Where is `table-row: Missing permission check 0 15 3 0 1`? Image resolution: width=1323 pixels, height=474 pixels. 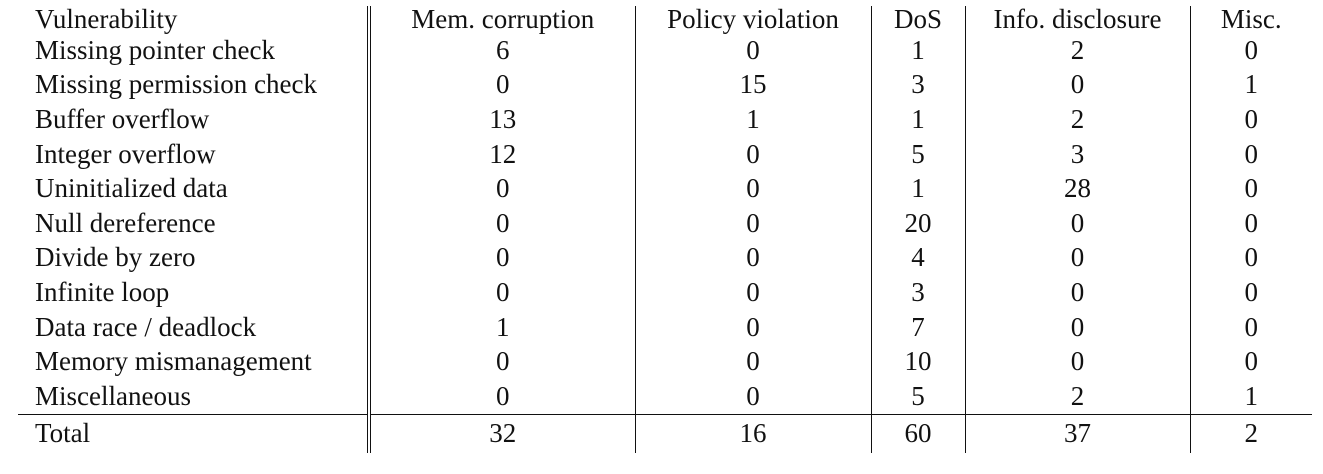
table-row: Missing permission check 0 15 3 0 1 is located at coordinates (665, 85).